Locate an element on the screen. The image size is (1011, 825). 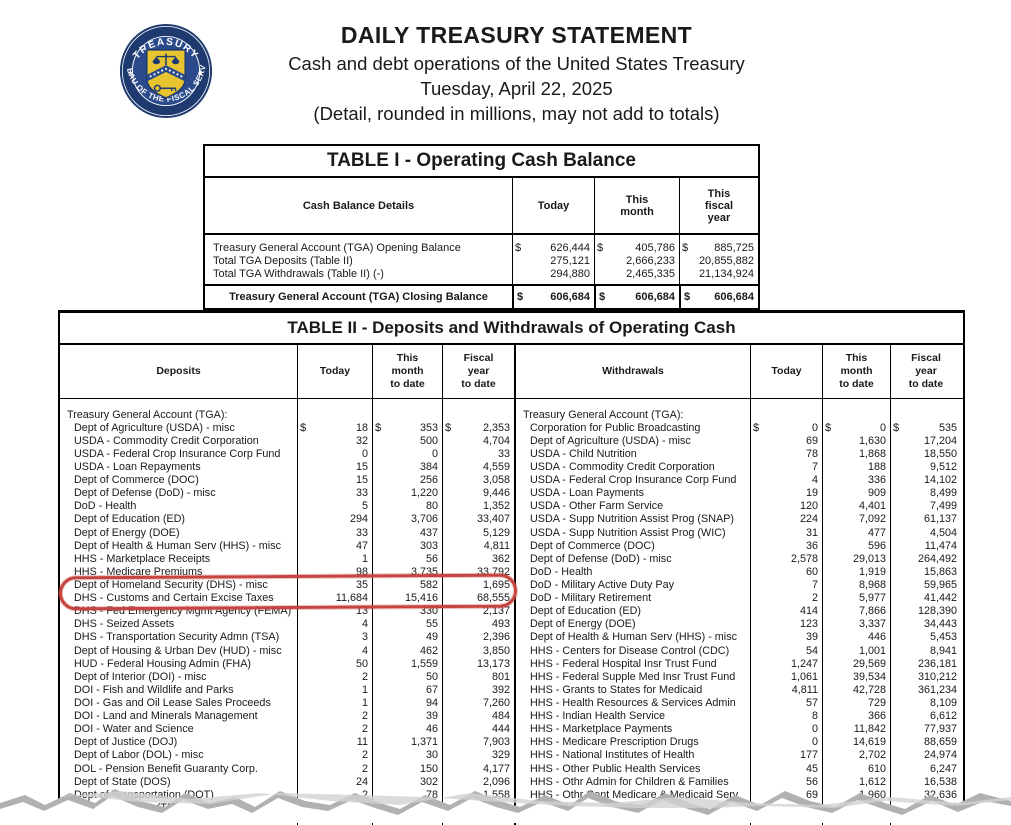
month-to-date-value: 384 is located at coordinates (428, 466).